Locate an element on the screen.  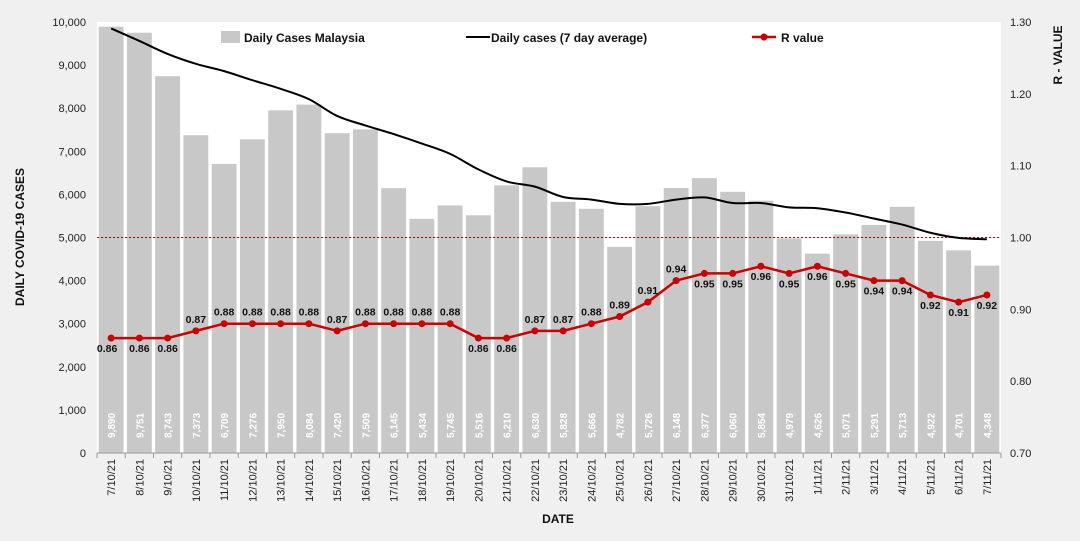
y2-tick-label: 0.80 is located at coordinates (1020, 382).